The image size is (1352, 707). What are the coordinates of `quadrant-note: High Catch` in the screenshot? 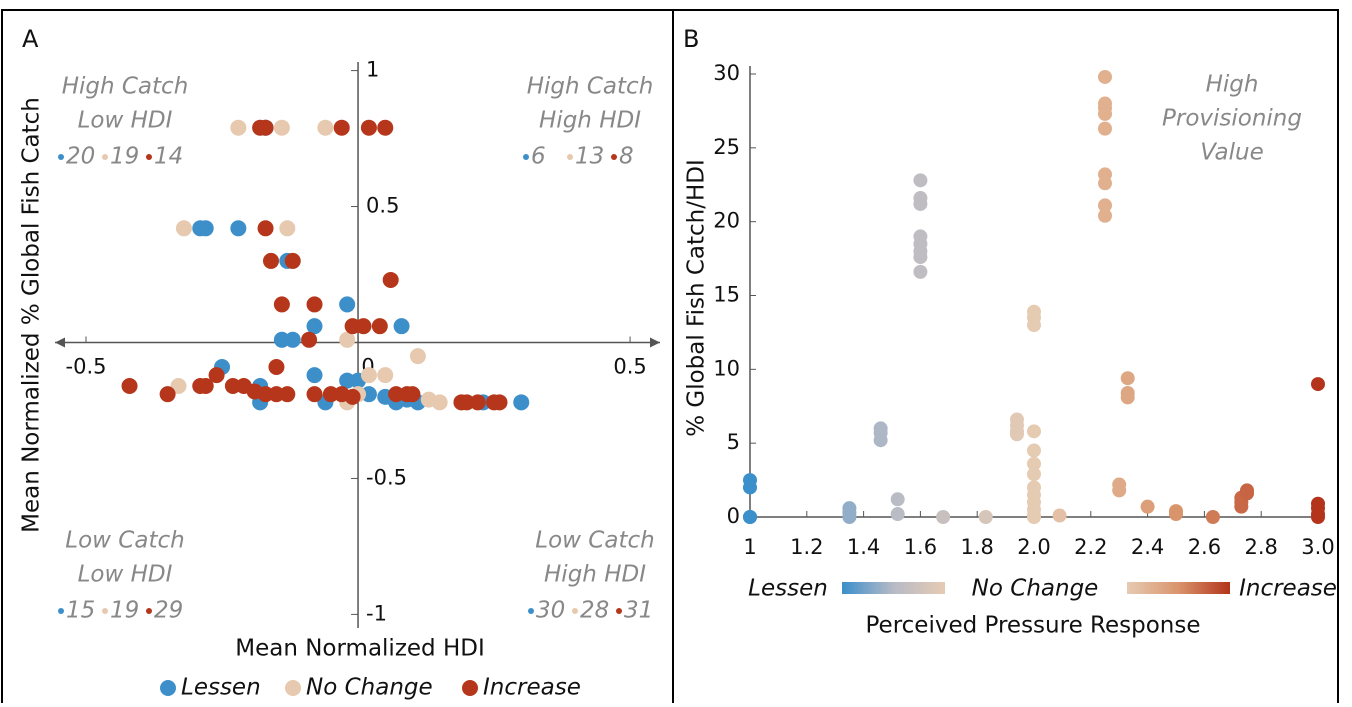 It's located at (590, 87).